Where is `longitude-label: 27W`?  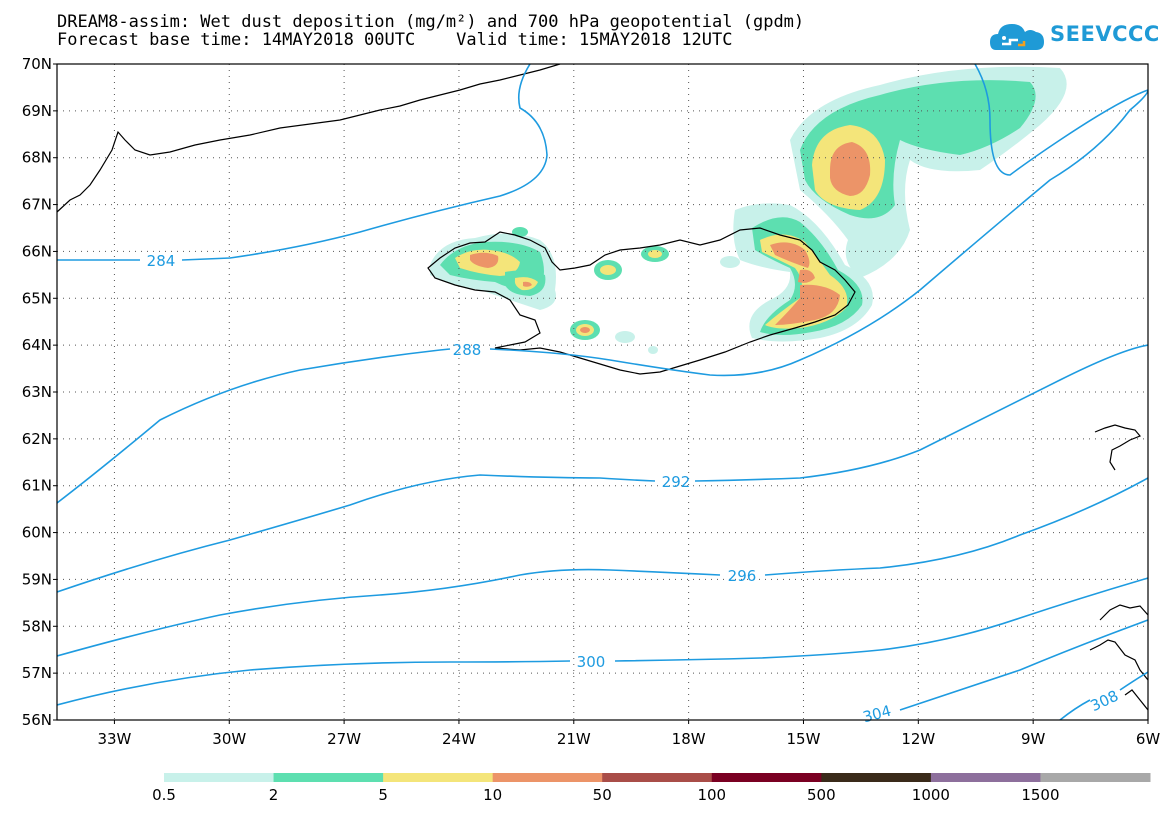 longitude-label: 27W is located at coordinates (344, 739).